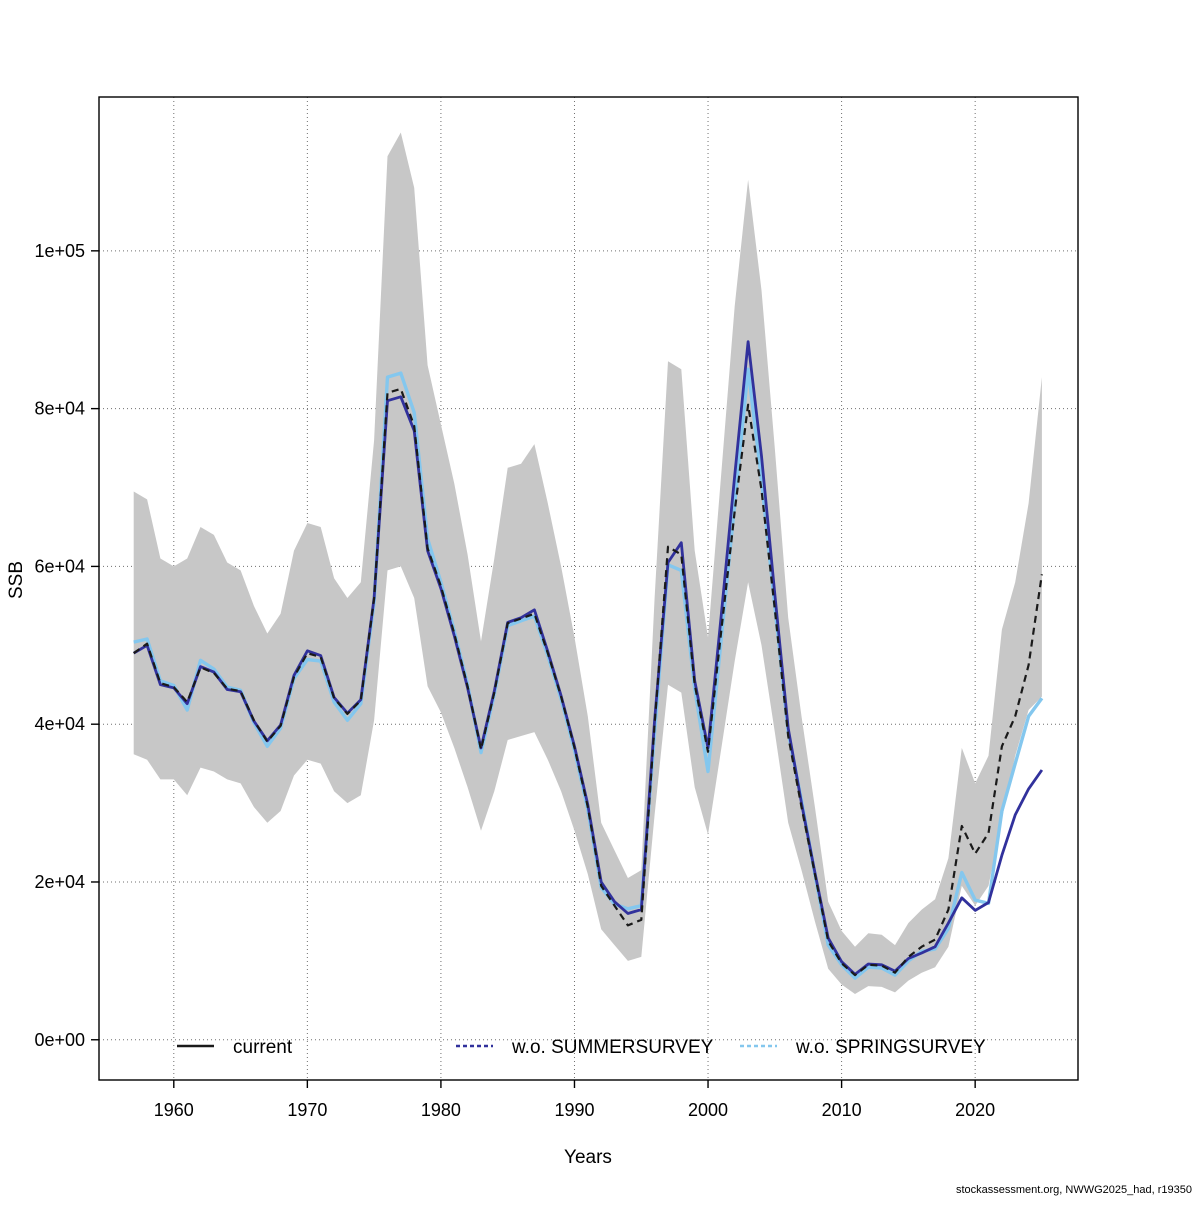 The width and height of the screenshot is (1200, 1205). What do you see at coordinates (842, 1110) in the screenshot?
I see `x-axis-tick-label: 2010` at bounding box center [842, 1110].